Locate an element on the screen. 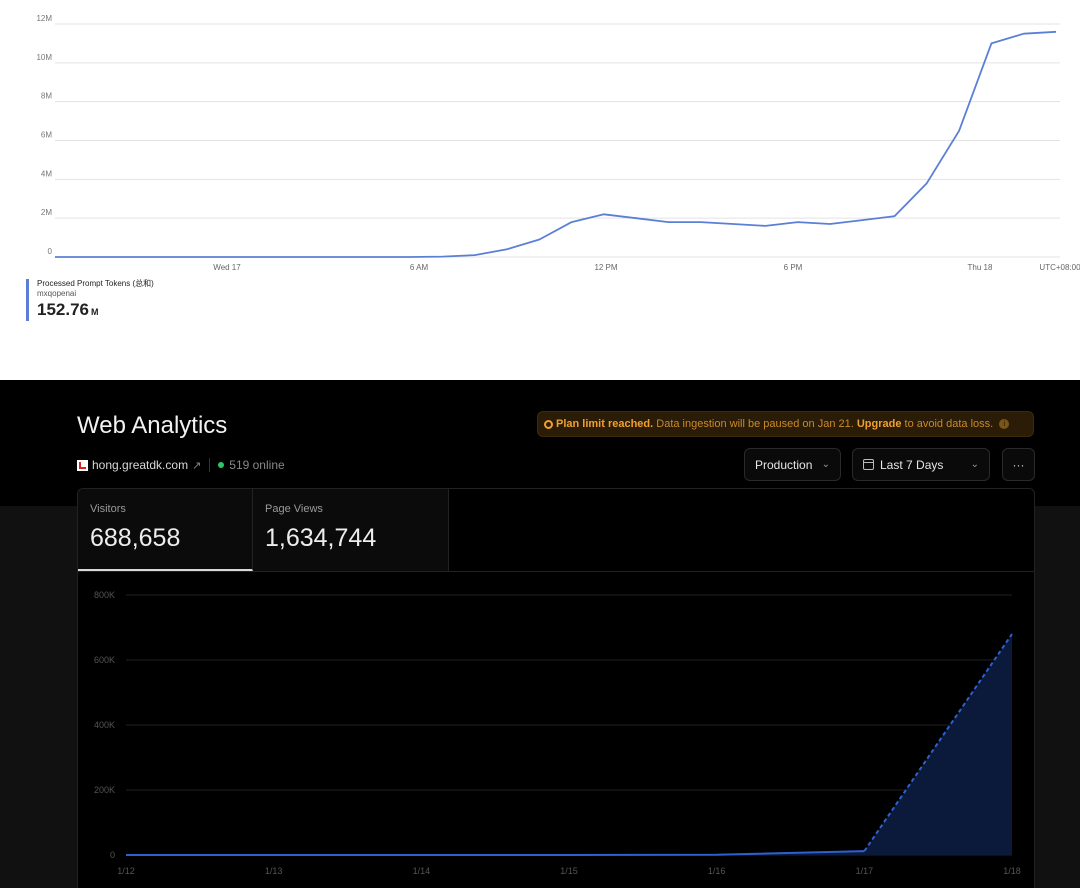  y-tick-label: 8M is located at coordinates (46, 96).